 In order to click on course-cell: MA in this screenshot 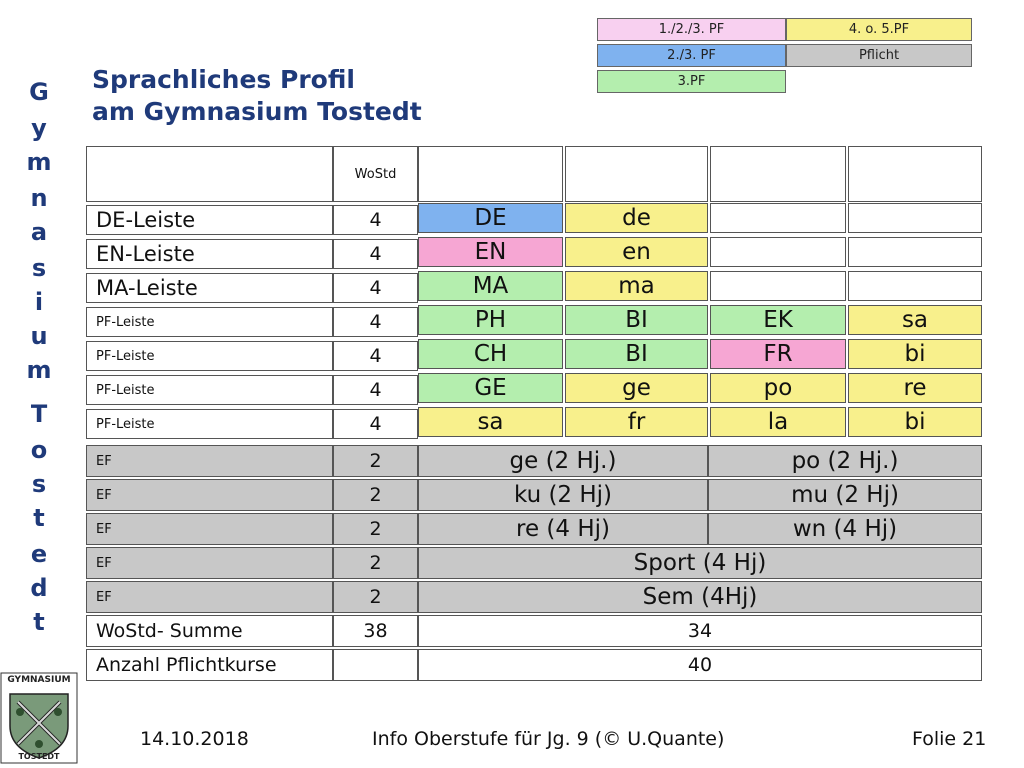, I will do `click(490, 286)`.